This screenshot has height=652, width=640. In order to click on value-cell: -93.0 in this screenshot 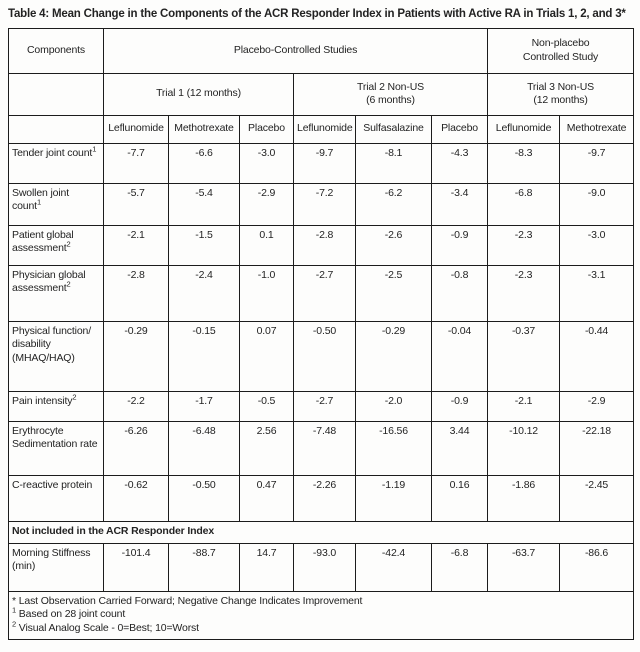, I will do `click(324, 567)`.